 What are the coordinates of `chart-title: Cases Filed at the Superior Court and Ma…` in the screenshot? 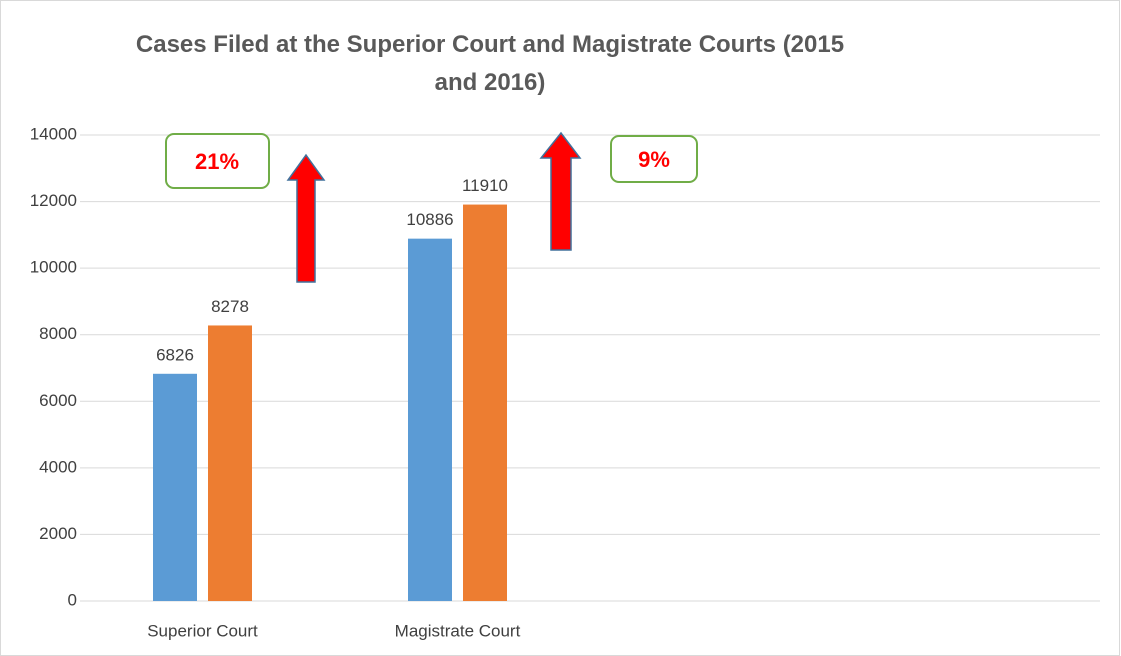 It's located at (490, 63).